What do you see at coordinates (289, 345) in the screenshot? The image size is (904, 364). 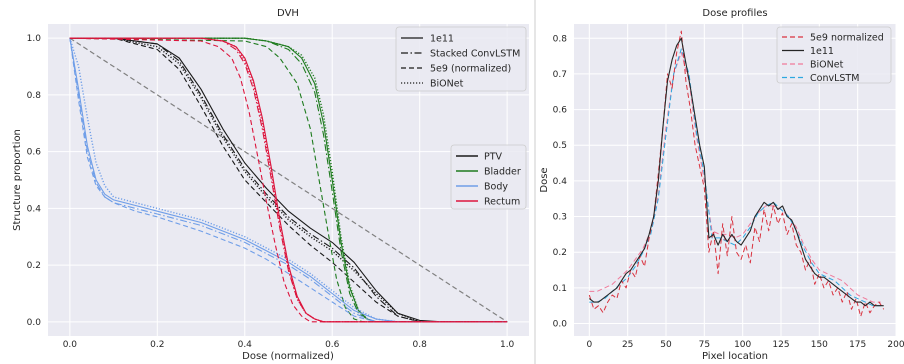 I see `dvh-x-ticks: 0.0 0.2 0.4 0.6 0.8 1.0` at bounding box center [289, 345].